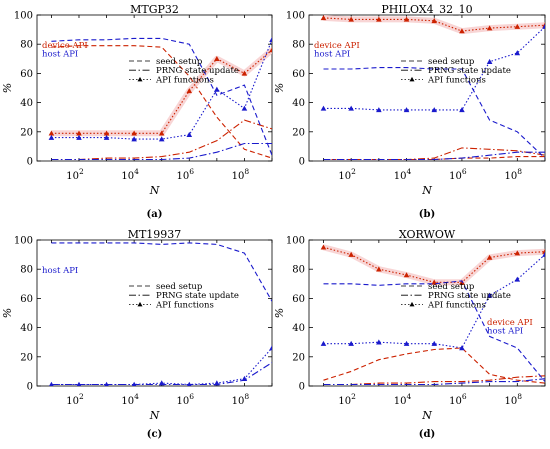 Image resolution: width=550 pixels, height=449 pixels. What do you see at coordinates (155, 234) in the screenshot?
I see `chart-title: MT19937` at bounding box center [155, 234].